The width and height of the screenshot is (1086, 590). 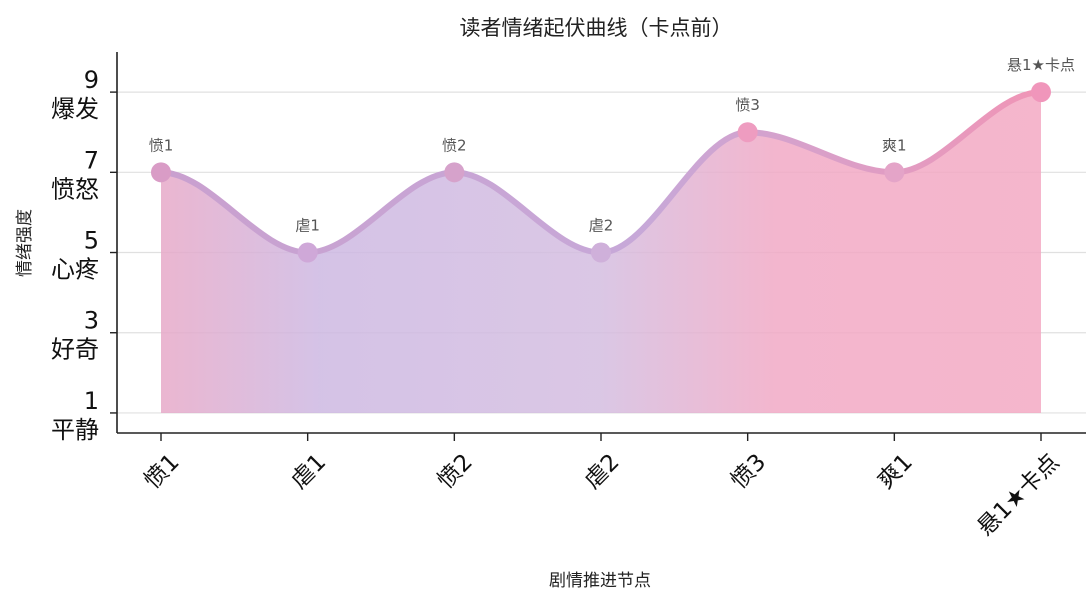 What do you see at coordinates (162, 471) in the screenshot?
I see `x-tick-label: 愤1` at bounding box center [162, 471].